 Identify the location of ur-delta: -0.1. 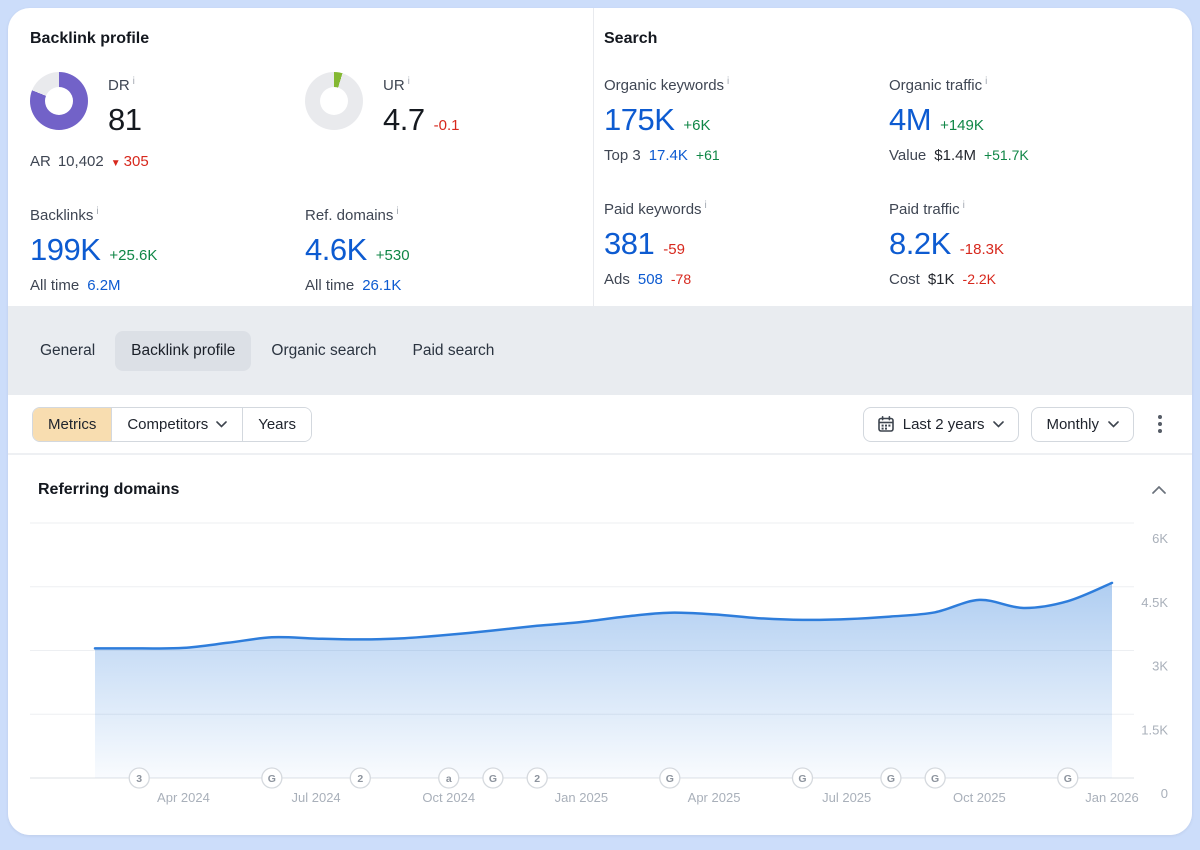
(446, 125).